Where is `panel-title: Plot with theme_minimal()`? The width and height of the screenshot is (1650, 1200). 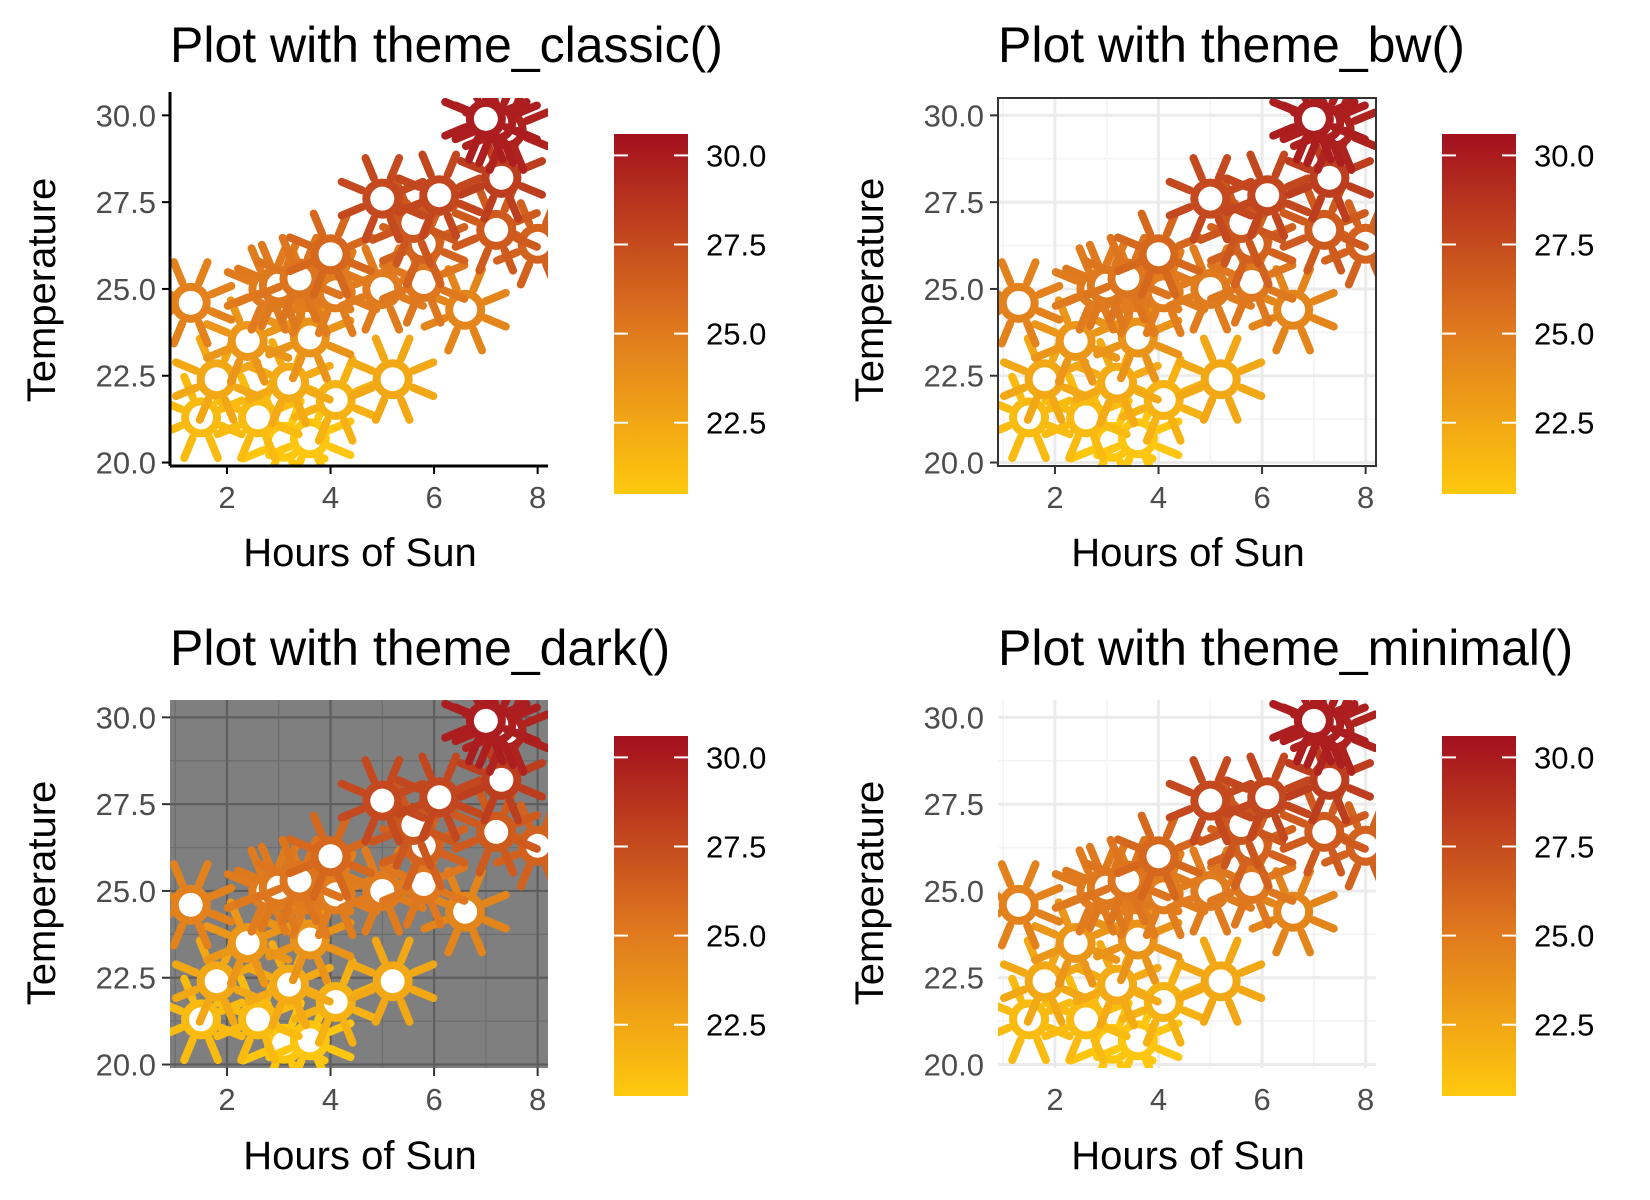
panel-title: Plot with theme_minimal() is located at coordinates (1285, 648).